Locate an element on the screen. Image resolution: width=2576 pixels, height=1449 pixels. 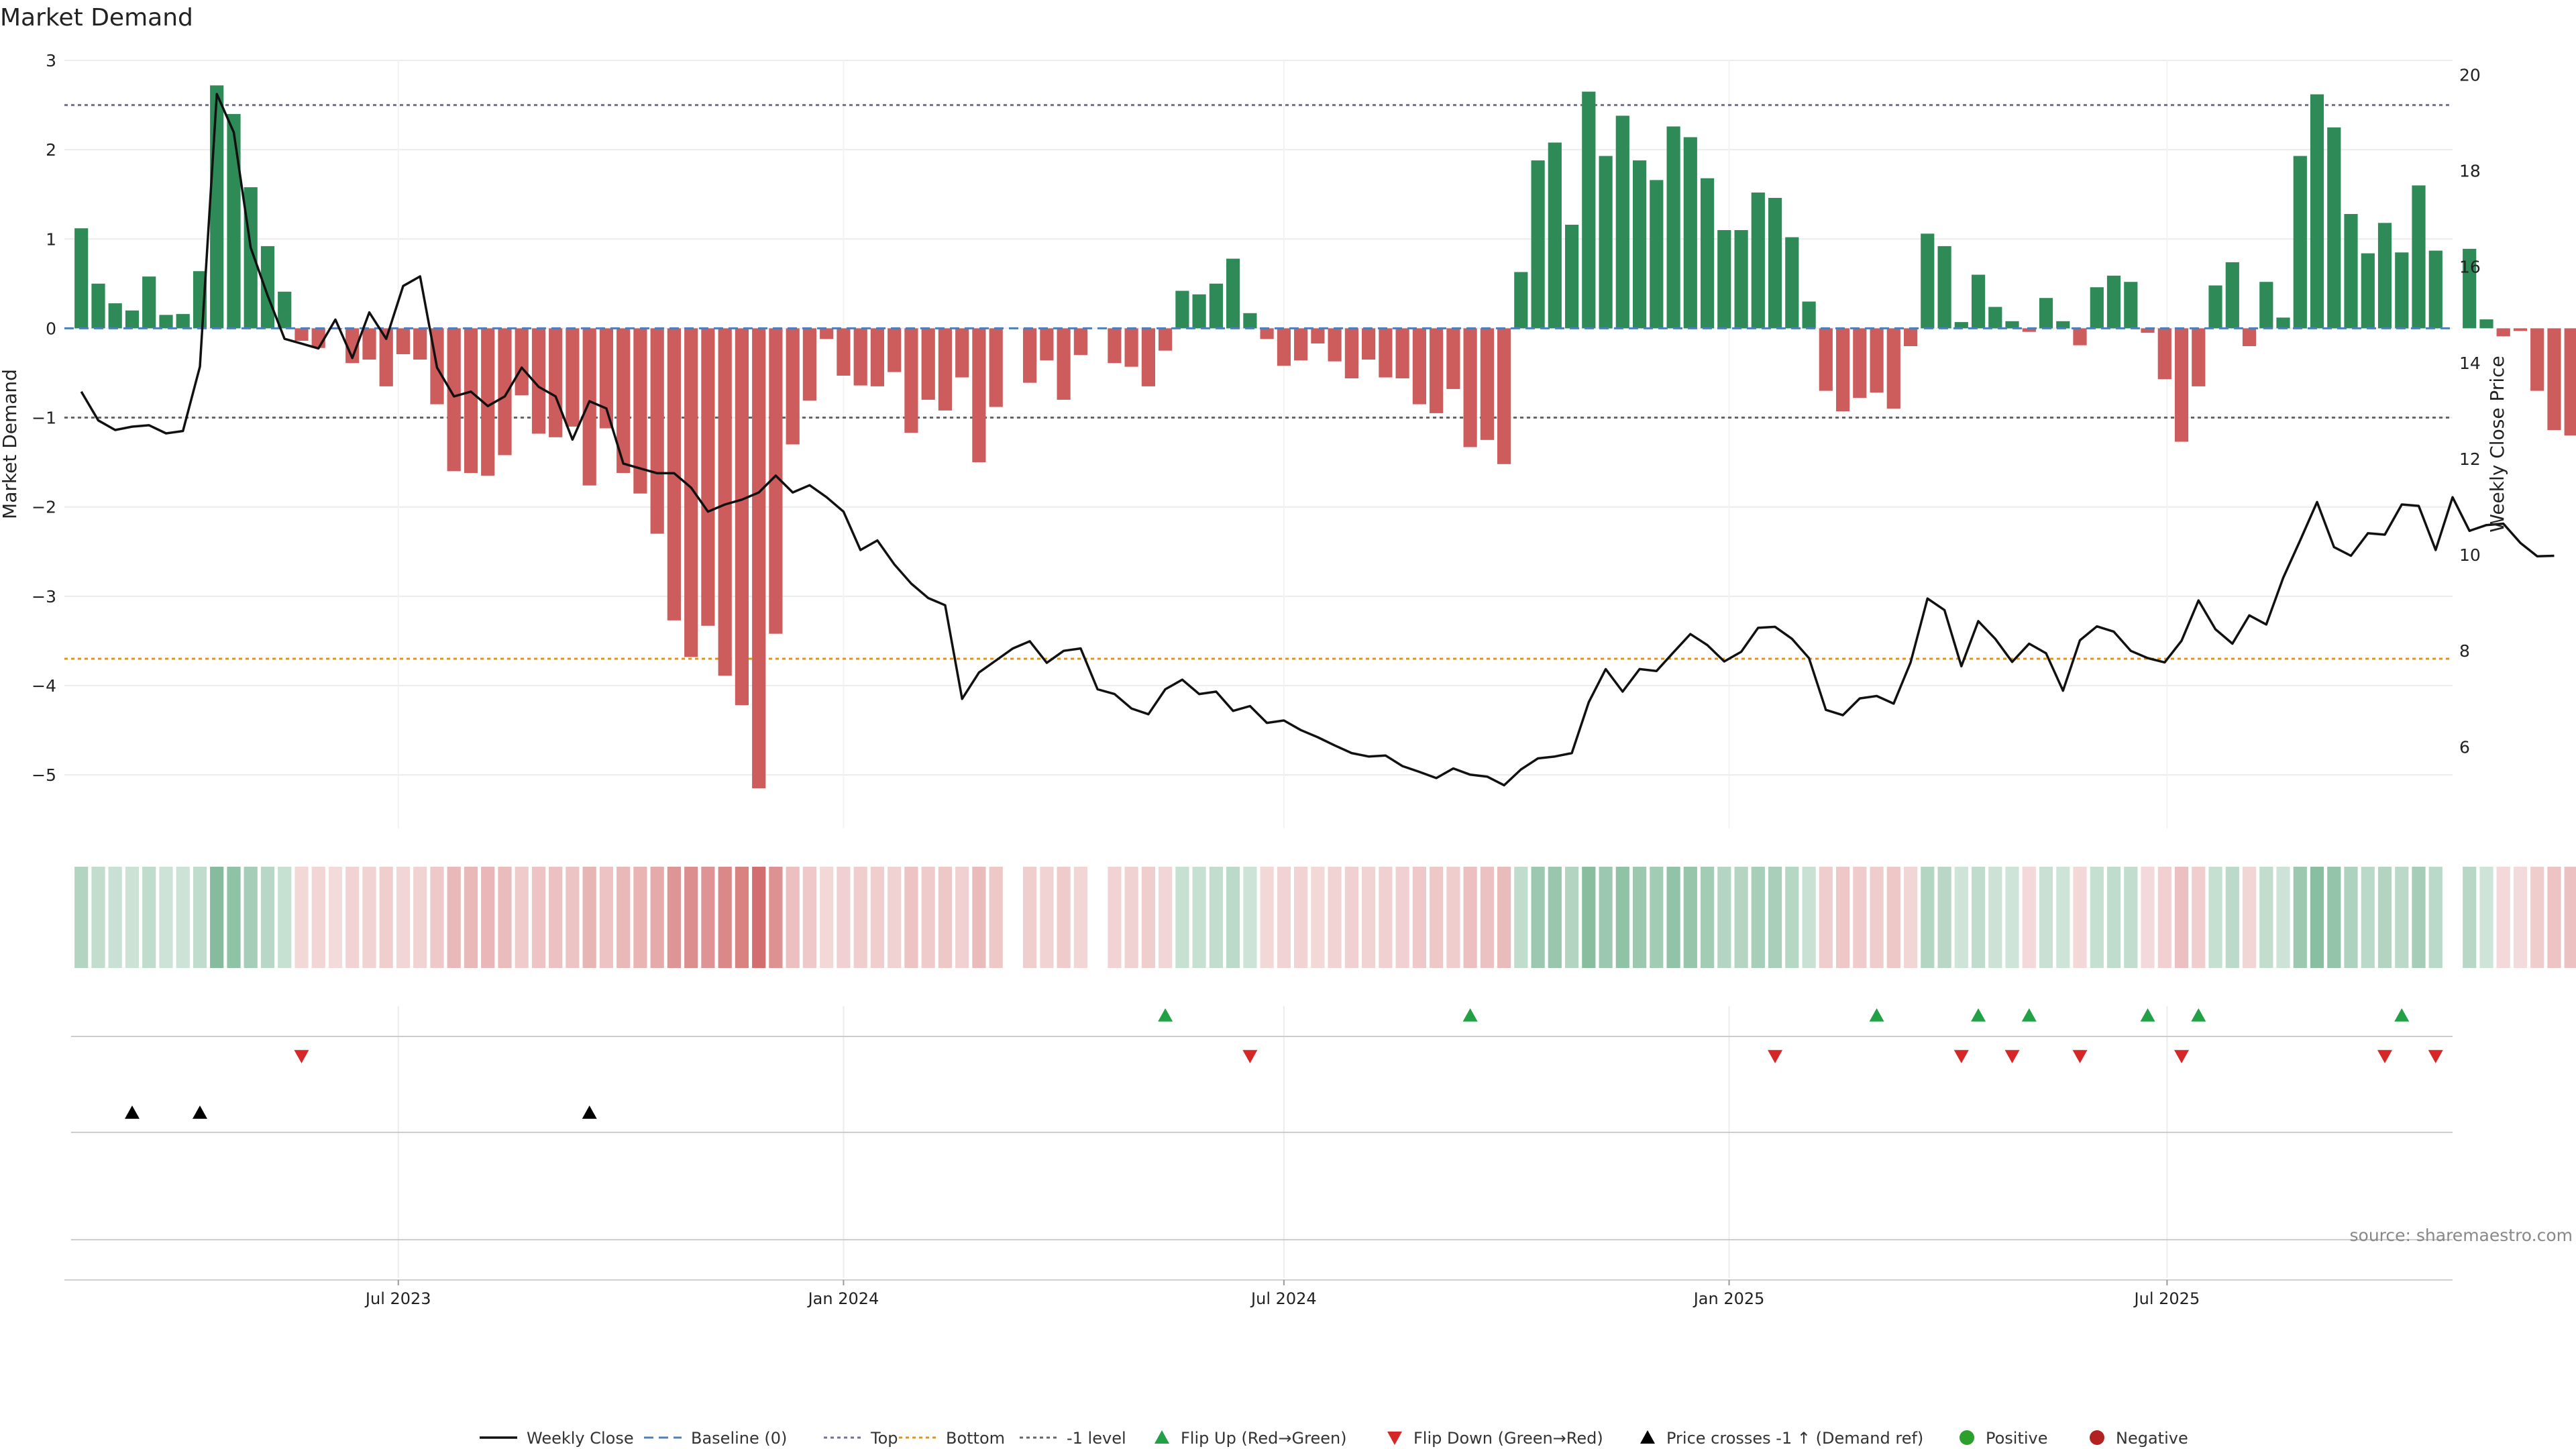
legend-item: Flip Up (Red→Green) is located at coordinates (1251, 1438).